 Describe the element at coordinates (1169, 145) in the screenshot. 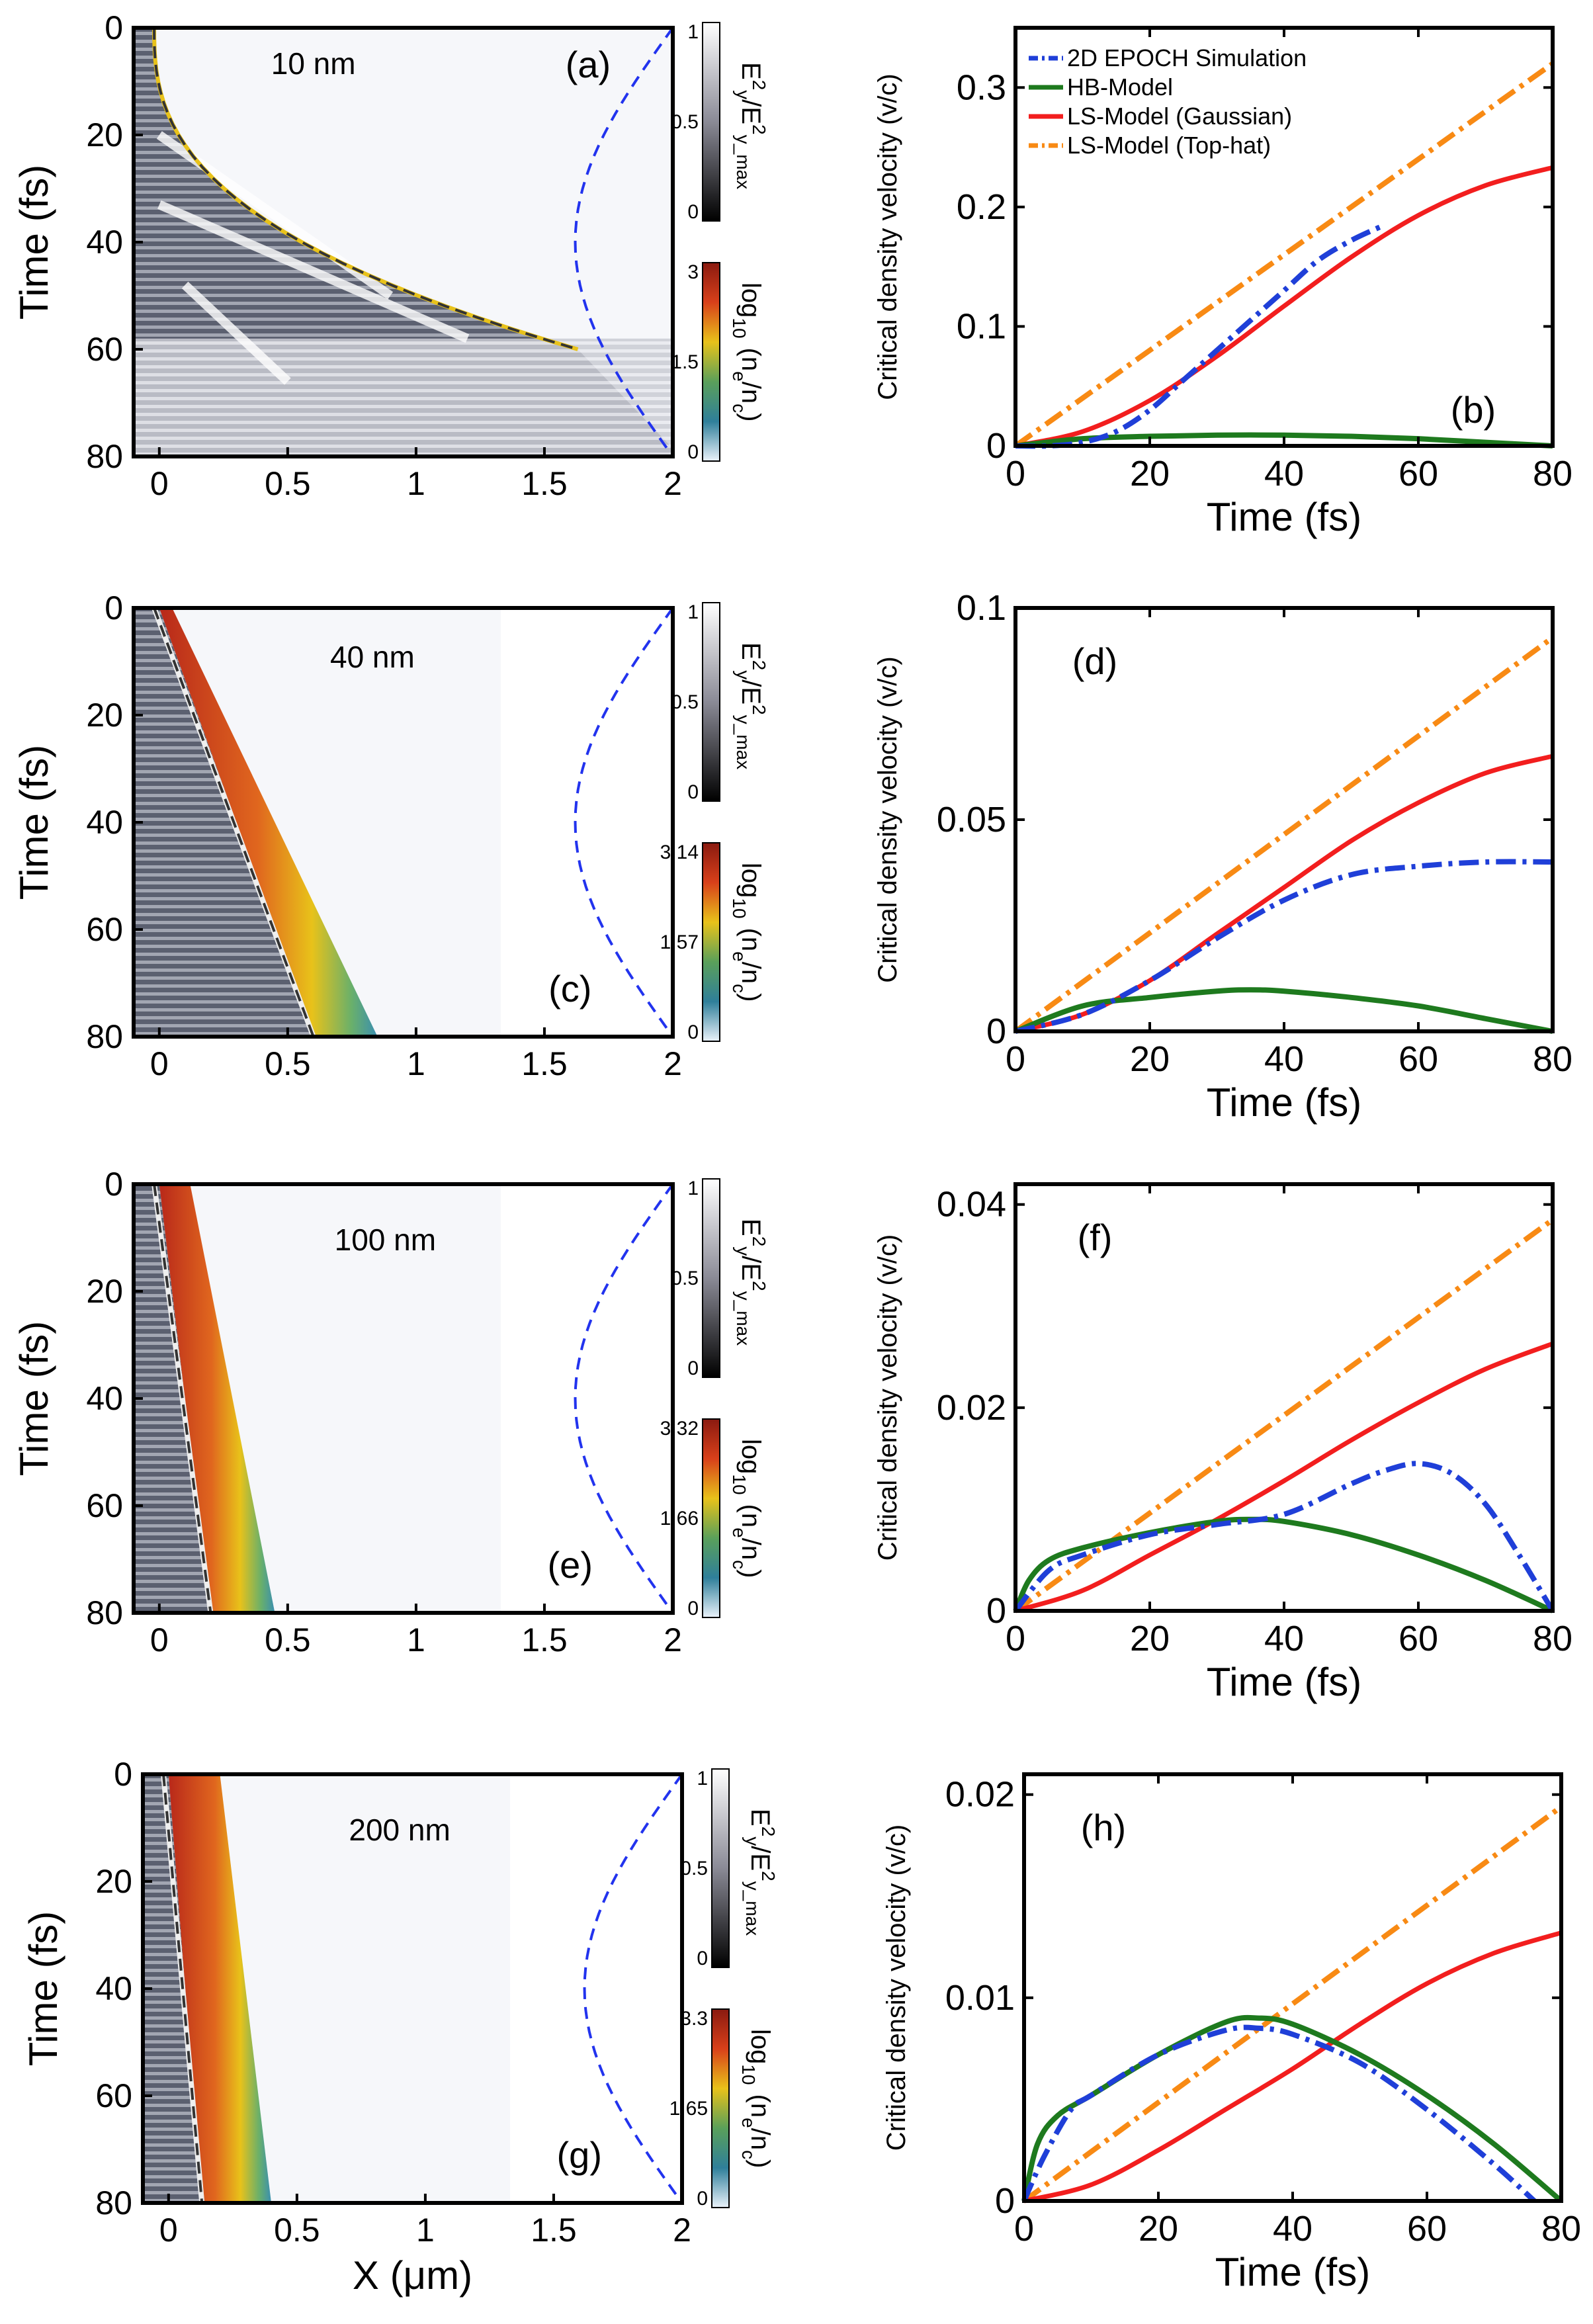

I see `legend-label: LS-Model (Top-hat)` at that location.